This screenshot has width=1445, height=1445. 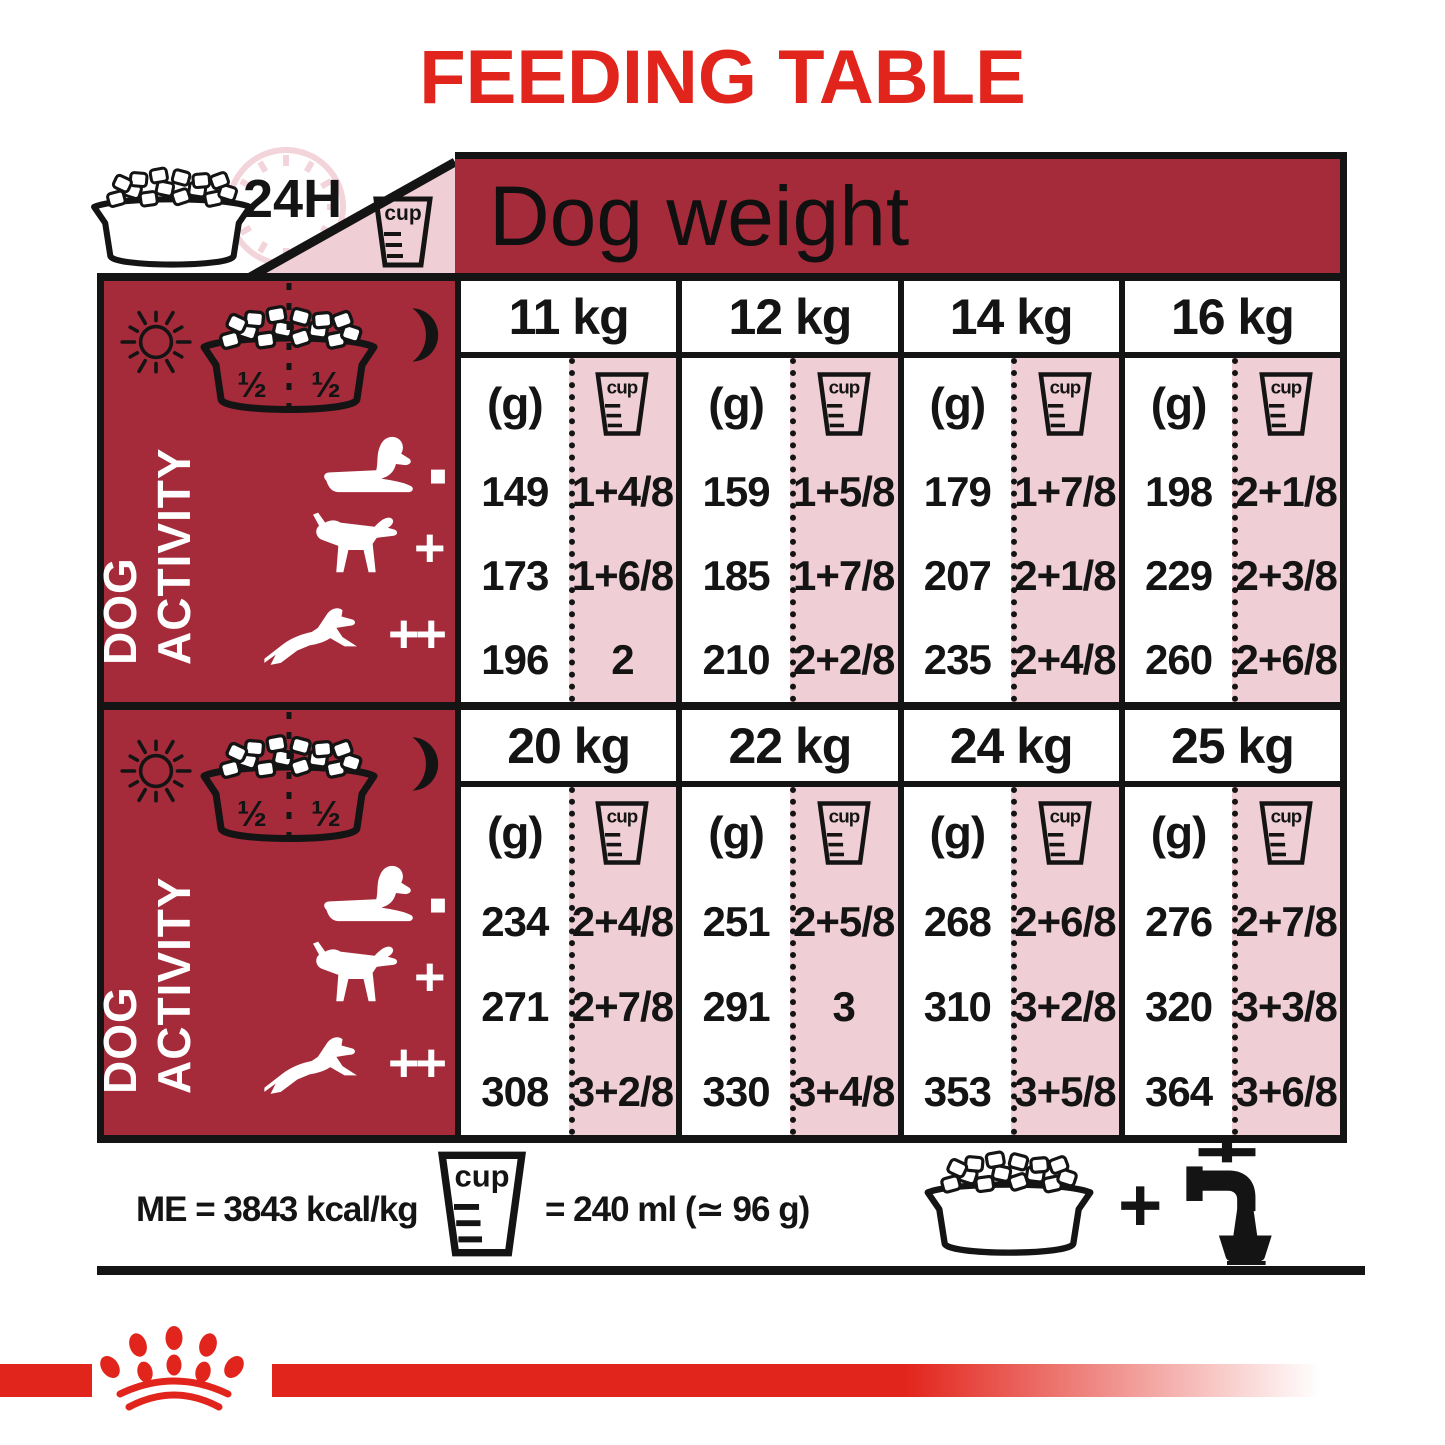 What do you see at coordinates (1179, 1092) in the screenshot?
I see `grams-value: 364` at bounding box center [1179, 1092].